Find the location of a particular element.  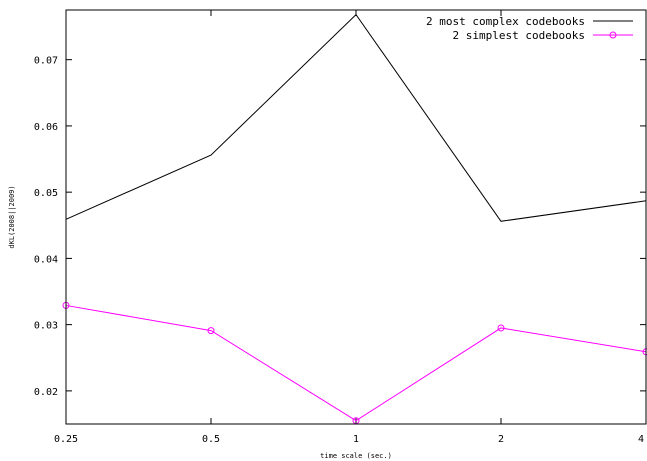

legend-entry-label: 2 most complex codebooks is located at coordinates (505, 21).